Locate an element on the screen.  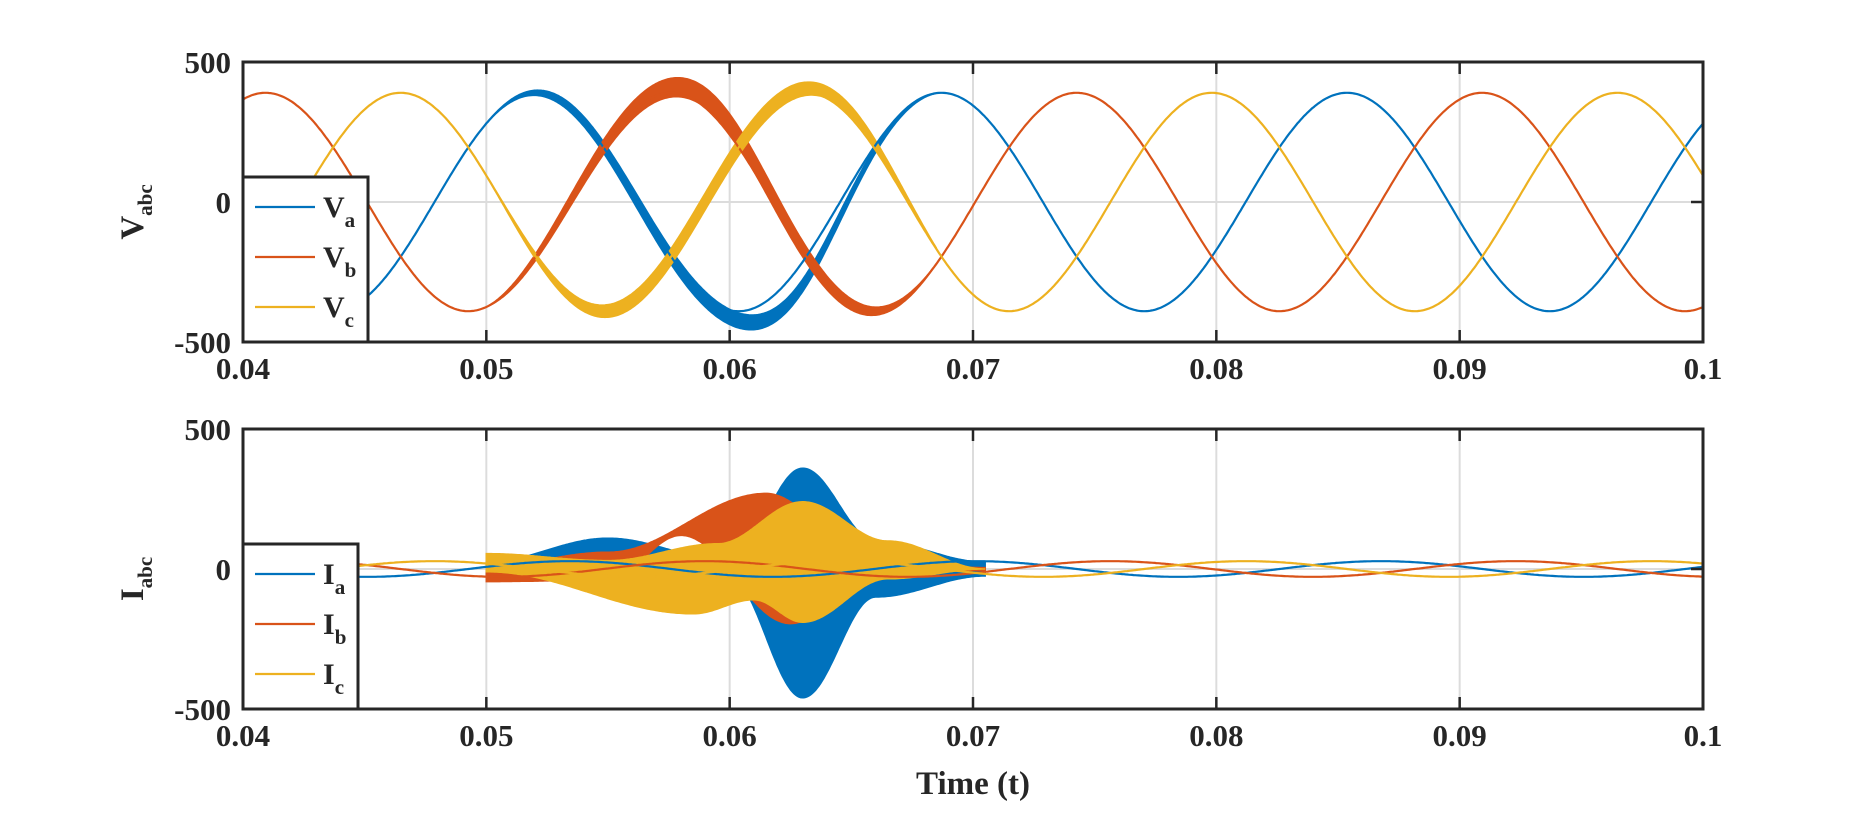
legend-label-ib: Ib is located at coordinates (334, 628).